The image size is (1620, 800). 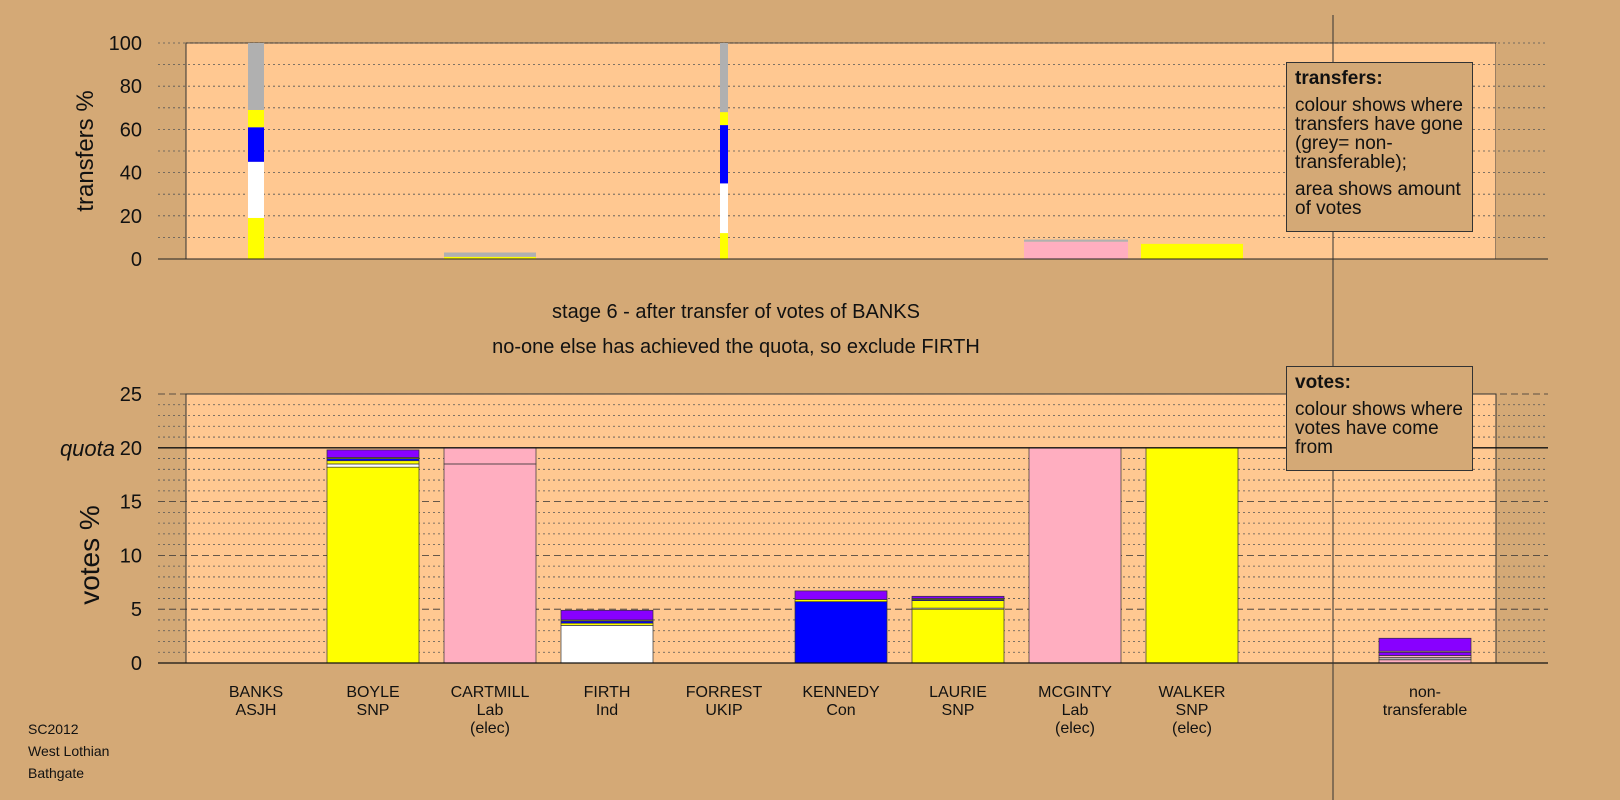 I want to click on votes-y-tick-label: 20, so click(x=131, y=449).